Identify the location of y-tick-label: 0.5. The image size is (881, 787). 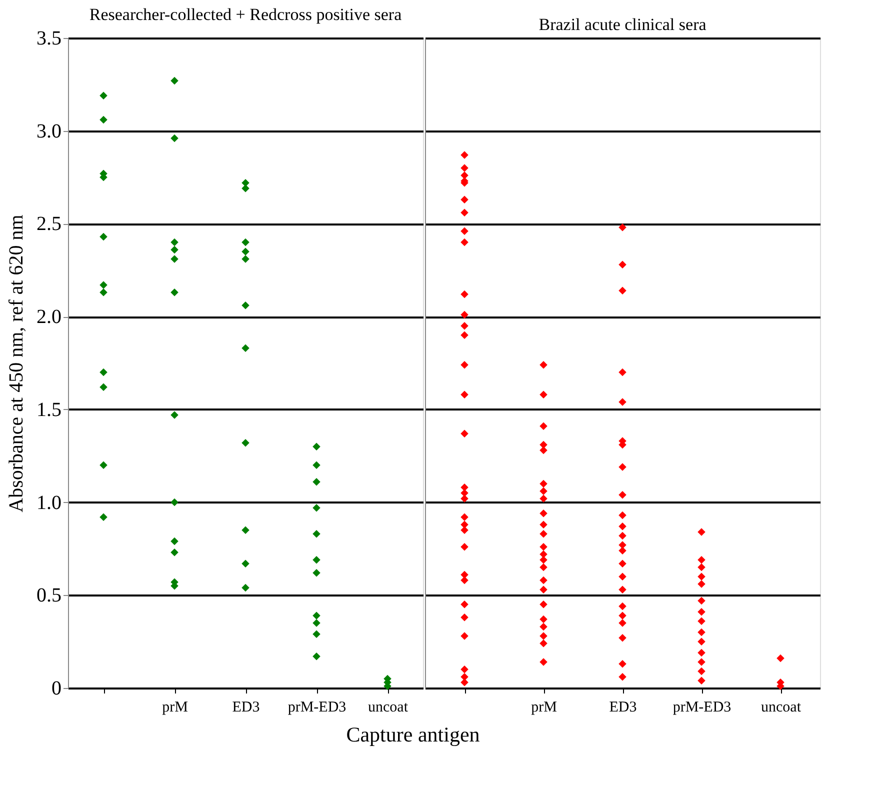
(49, 595).